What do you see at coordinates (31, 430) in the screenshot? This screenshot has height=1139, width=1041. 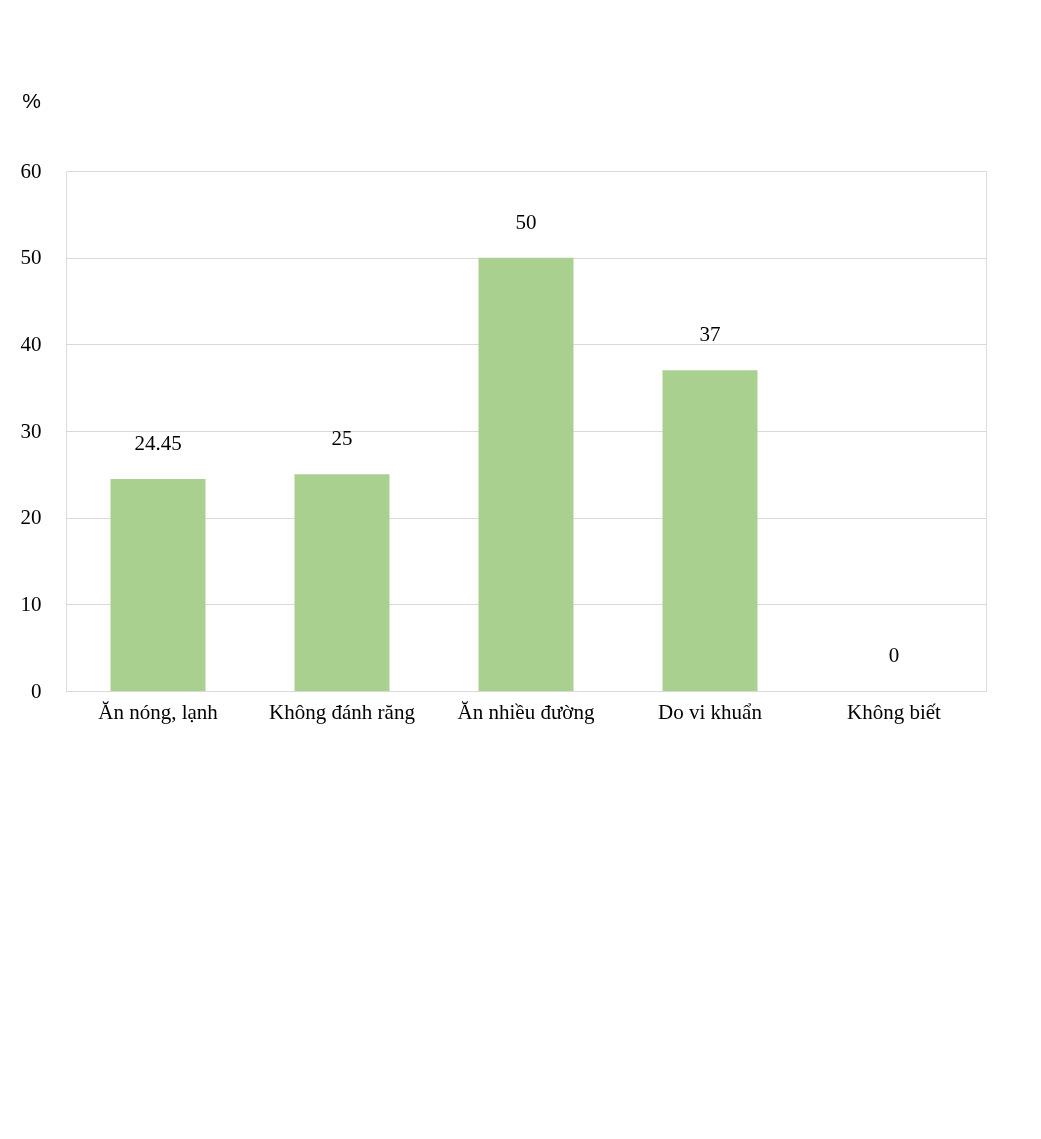 I see `y-tick-label: 30` at bounding box center [31, 430].